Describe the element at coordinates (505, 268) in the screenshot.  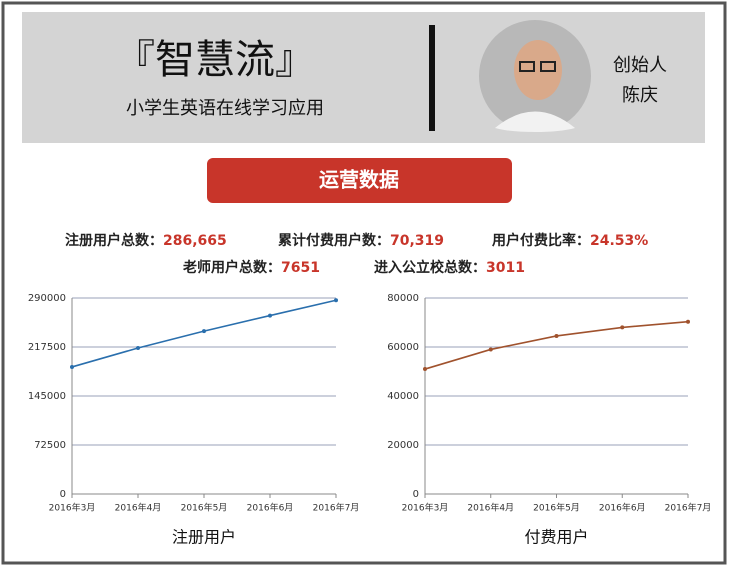
I see `metric-value: 3011` at that location.